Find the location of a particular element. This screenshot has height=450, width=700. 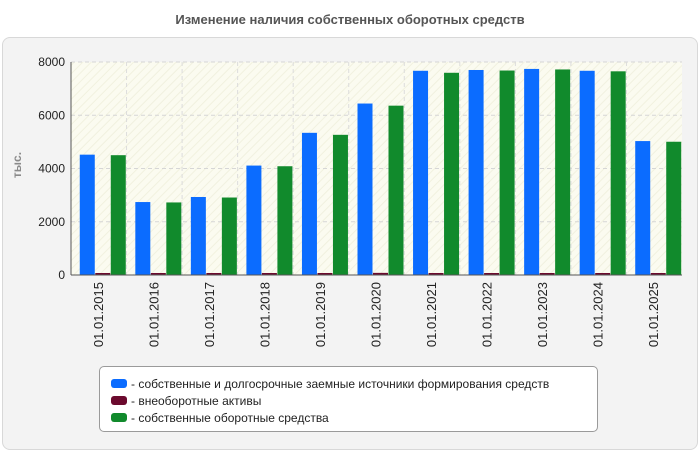

bar-series-1-01.01.2021 is located at coordinates (436, 274).